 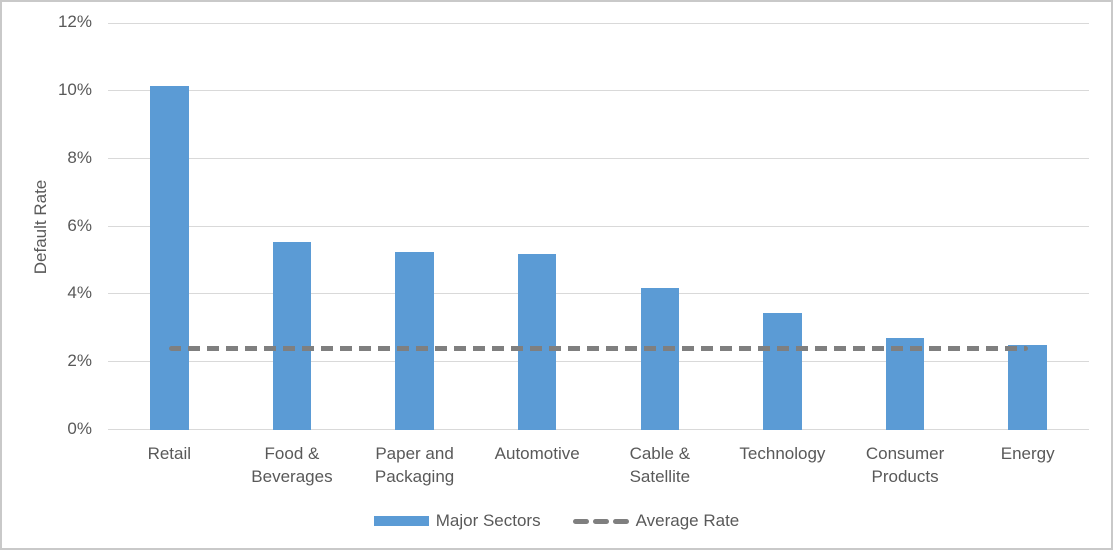 I want to click on gridline-8pct, so click(x=598, y=158).